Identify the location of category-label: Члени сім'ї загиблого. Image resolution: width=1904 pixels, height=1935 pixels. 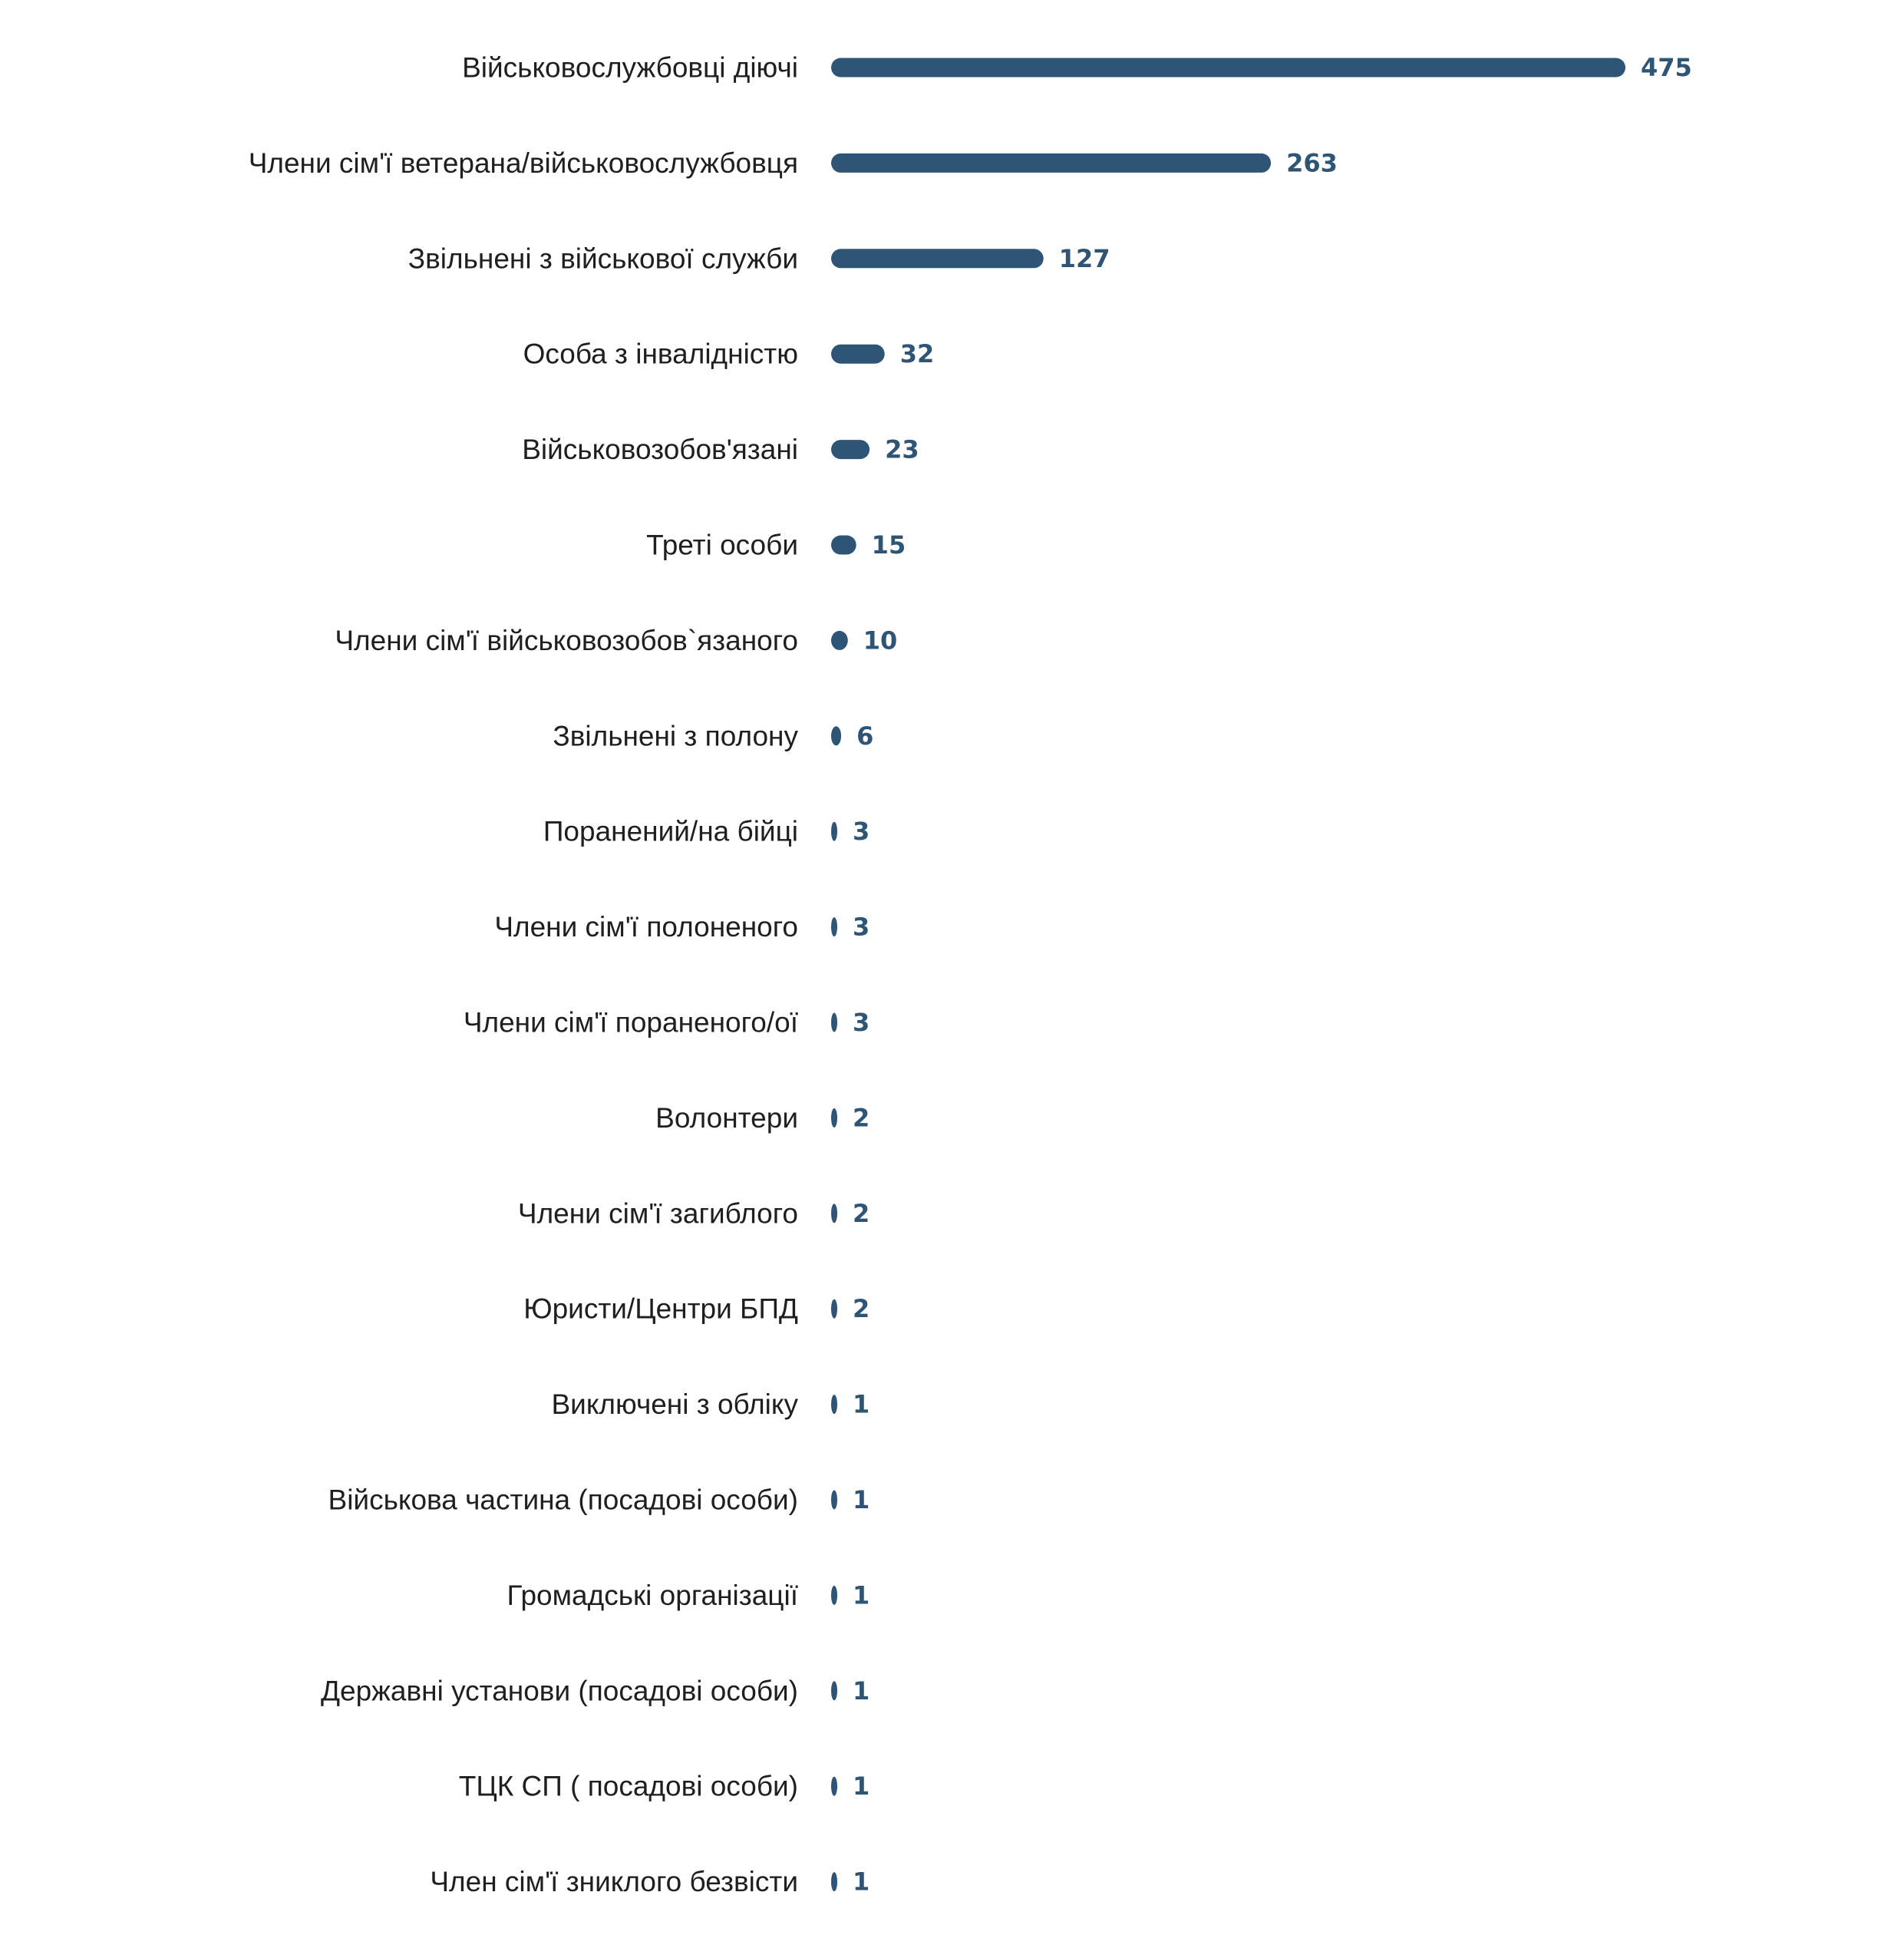
(658, 1213).